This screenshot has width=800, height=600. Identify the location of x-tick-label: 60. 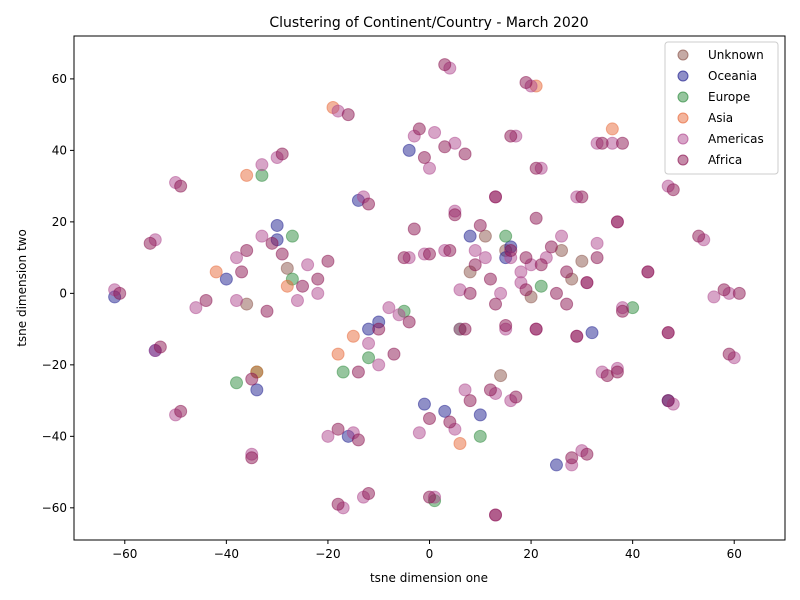
(734, 554).